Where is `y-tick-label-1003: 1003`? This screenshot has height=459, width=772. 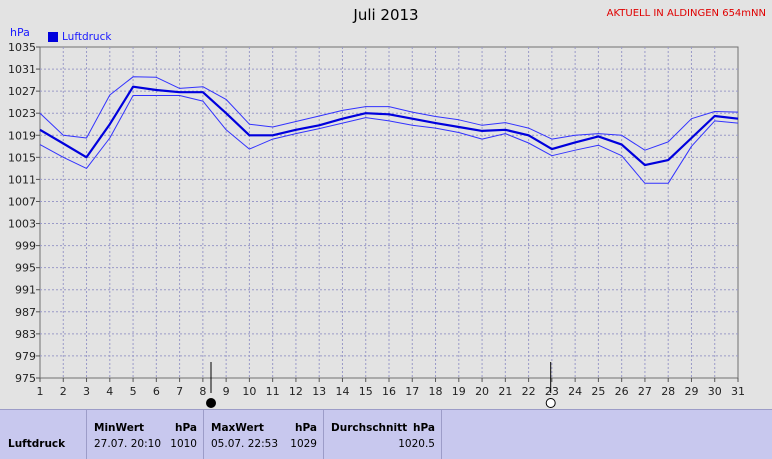
y-tick-label-1003: 1003 is located at coordinates (22, 224).